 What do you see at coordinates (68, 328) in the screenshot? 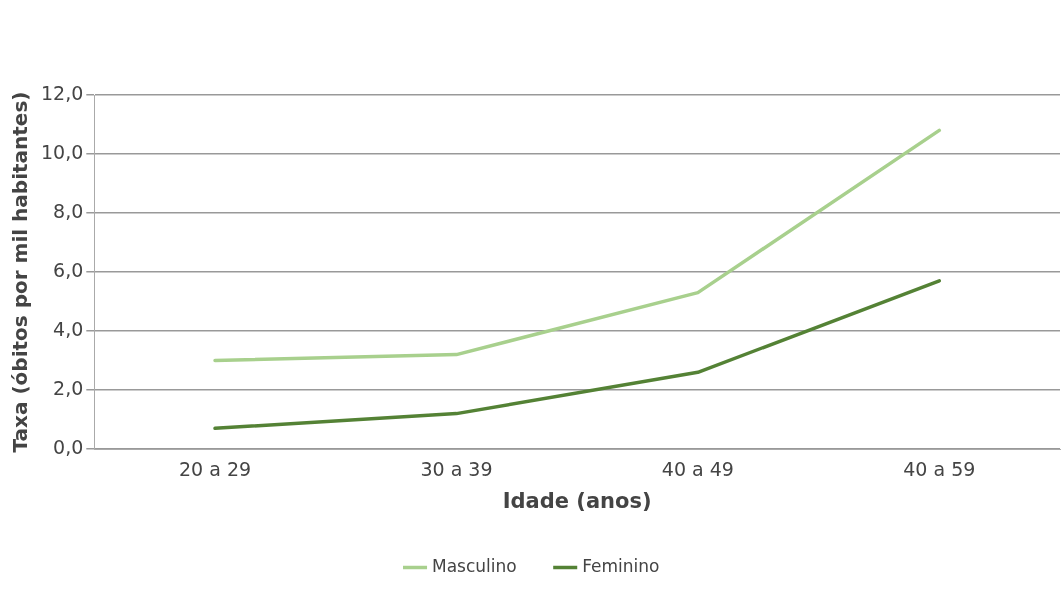
I see `y-tick-label: 4,0` at bounding box center [68, 328].